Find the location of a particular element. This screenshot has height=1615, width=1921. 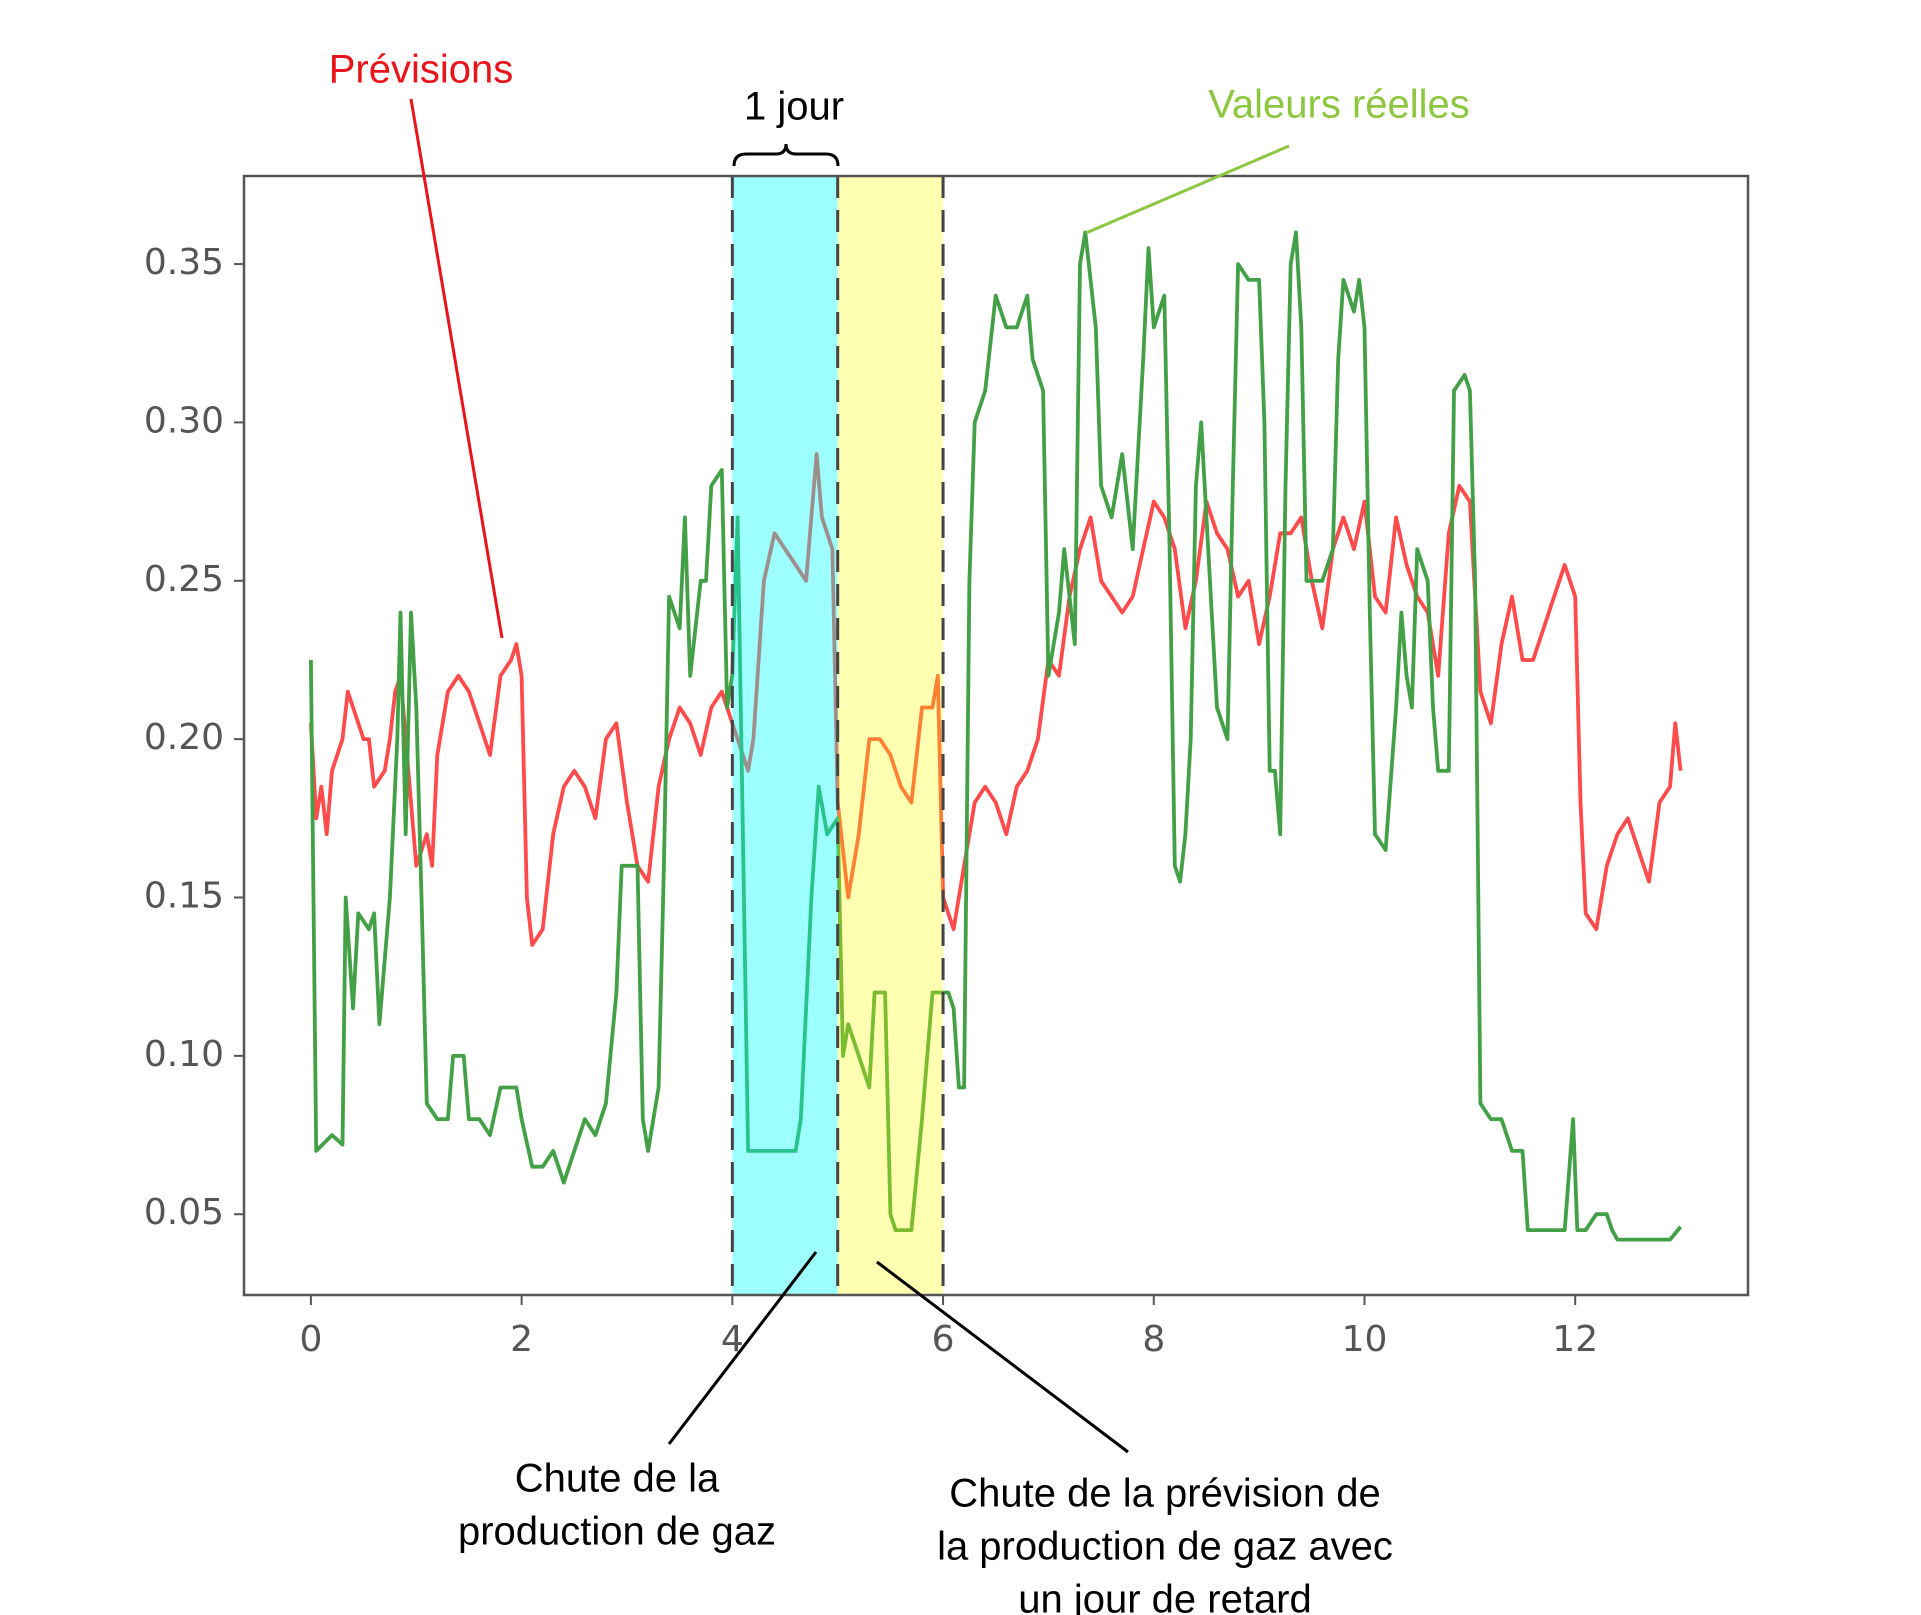

series-label: Prévisions is located at coordinates (421, 70).